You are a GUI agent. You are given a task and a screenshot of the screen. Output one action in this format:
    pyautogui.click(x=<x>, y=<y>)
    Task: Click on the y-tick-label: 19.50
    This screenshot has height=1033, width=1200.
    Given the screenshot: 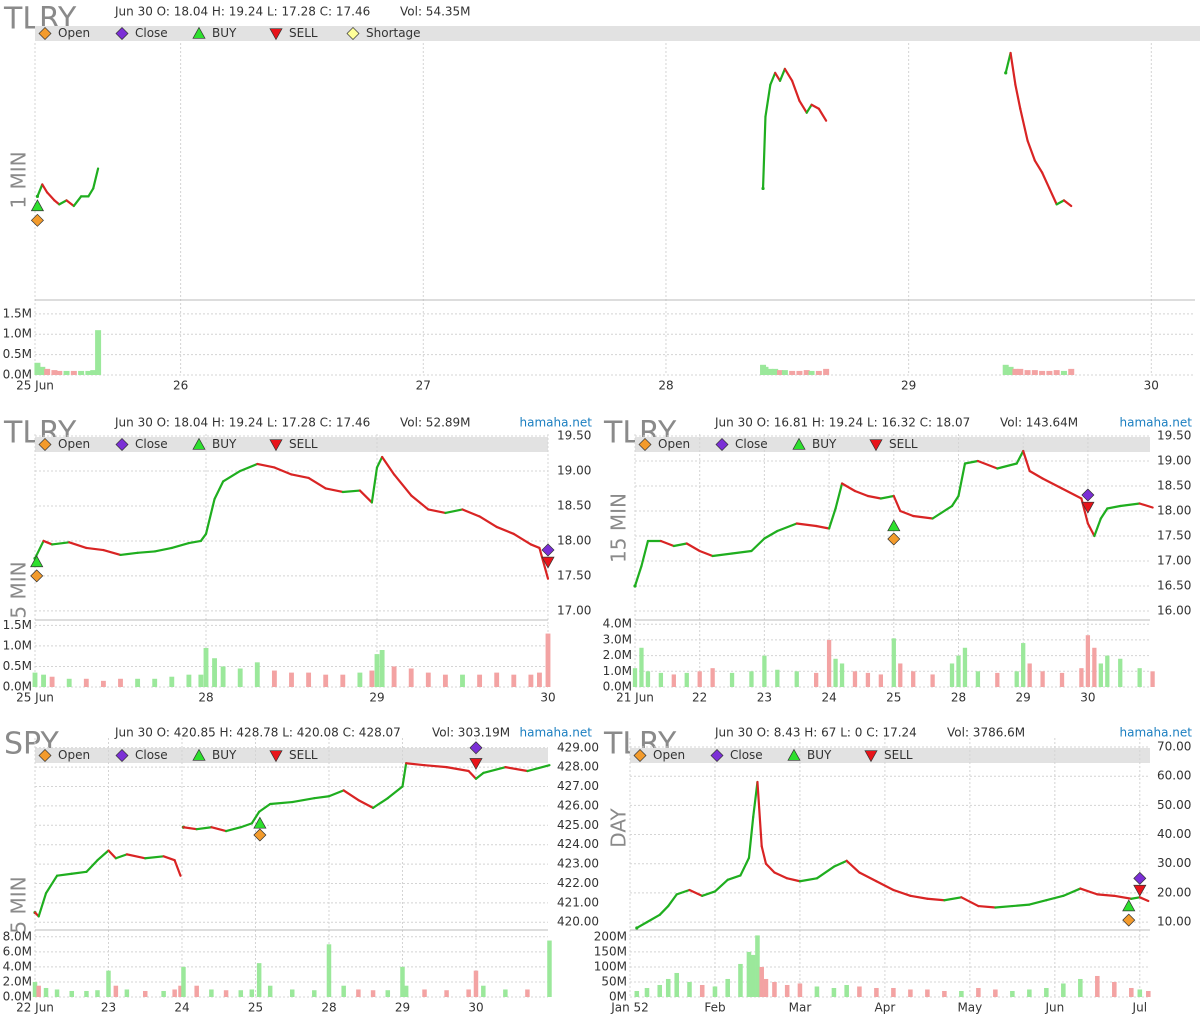 What is the action you would take?
    pyautogui.click(x=574, y=436)
    